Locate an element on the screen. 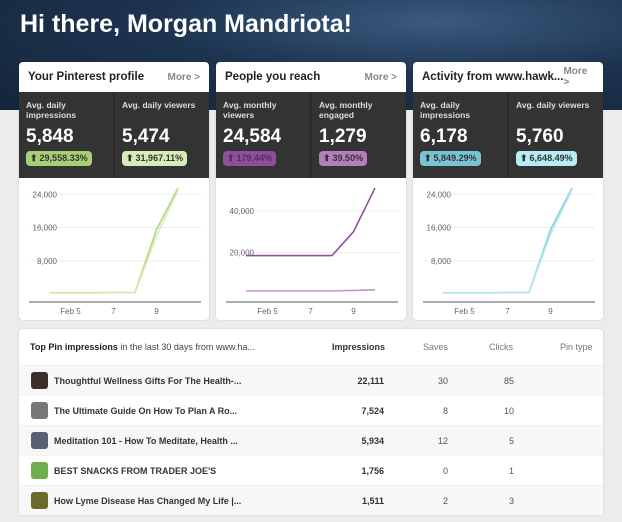 This screenshot has height=522, width=622. change-value: 179.44% is located at coordinates (254, 158).